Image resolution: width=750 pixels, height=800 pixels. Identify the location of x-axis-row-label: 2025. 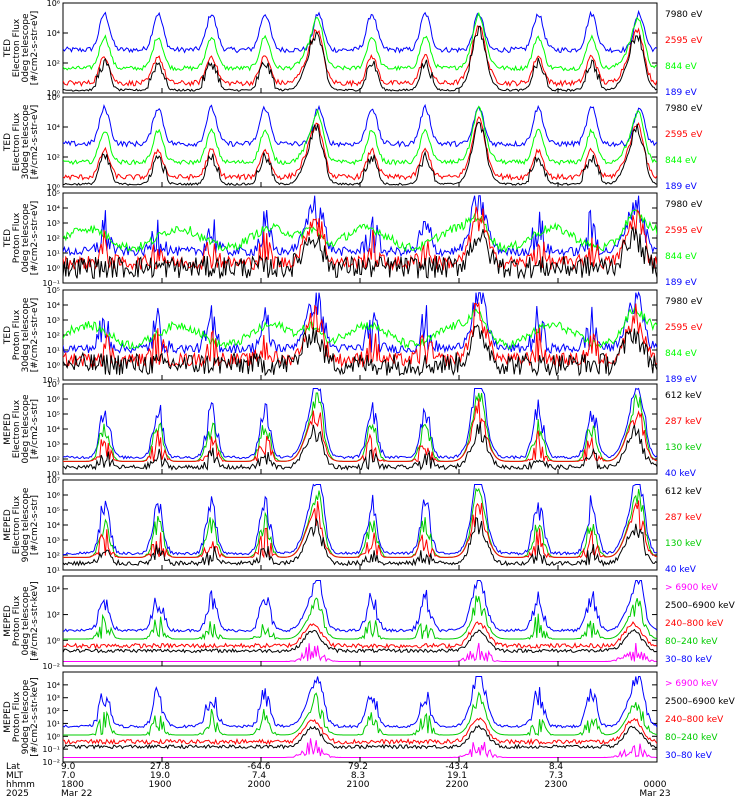
(17, 794).